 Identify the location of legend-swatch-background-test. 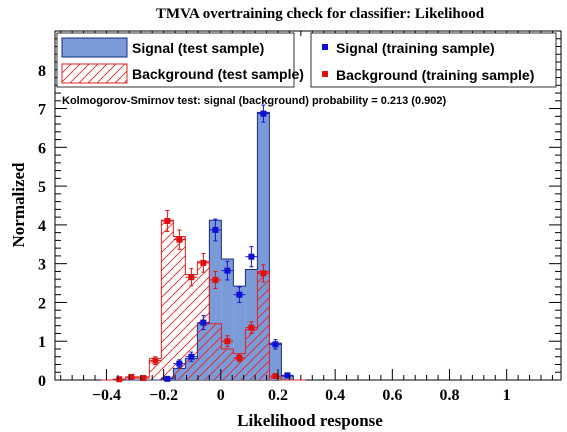
(94, 73).